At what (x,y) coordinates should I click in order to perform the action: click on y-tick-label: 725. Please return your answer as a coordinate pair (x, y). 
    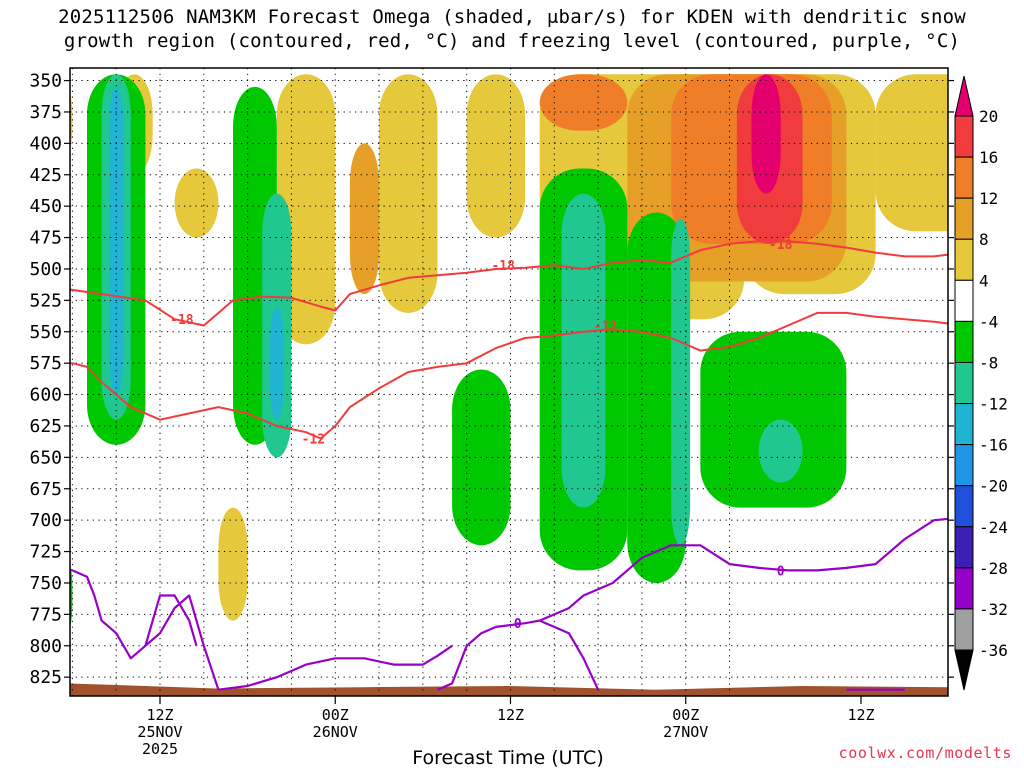
    Looking at the image, I should click on (45, 552).